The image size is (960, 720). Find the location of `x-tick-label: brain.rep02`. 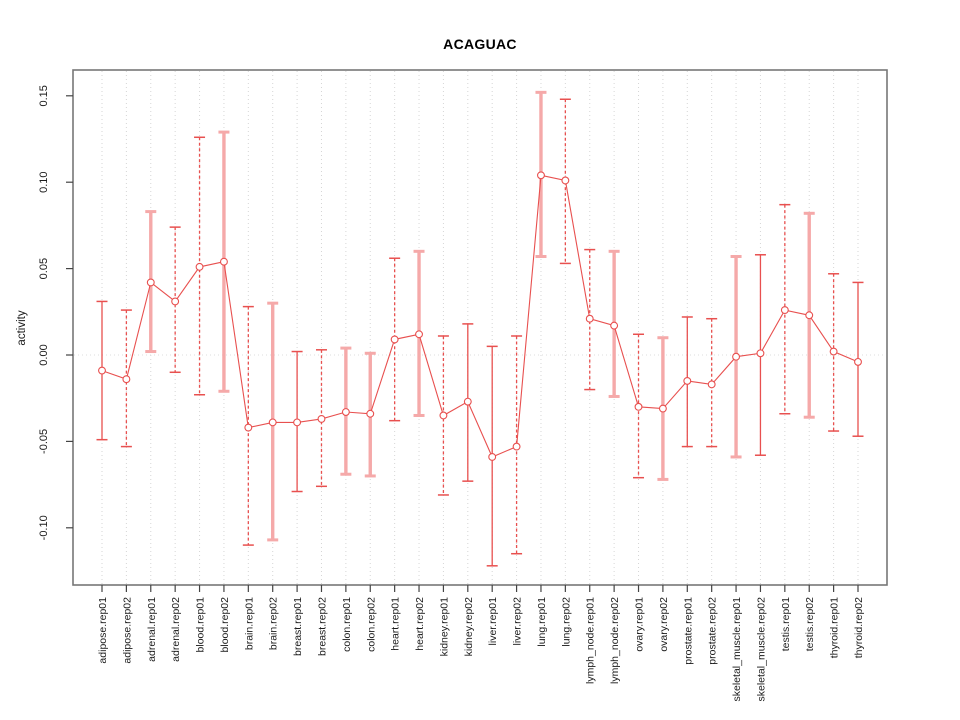

x-tick-label: brain.rep02 is located at coordinates (274, 623).